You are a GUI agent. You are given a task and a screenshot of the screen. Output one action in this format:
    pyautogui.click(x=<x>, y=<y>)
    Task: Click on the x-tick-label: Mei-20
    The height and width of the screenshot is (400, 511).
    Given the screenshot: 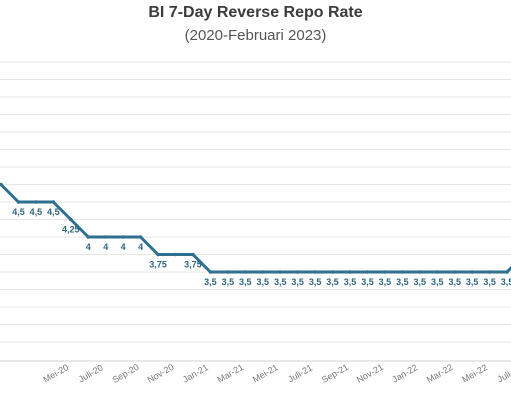 What is the action you would take?
    pyautogui.click(x=55, y=373)
    